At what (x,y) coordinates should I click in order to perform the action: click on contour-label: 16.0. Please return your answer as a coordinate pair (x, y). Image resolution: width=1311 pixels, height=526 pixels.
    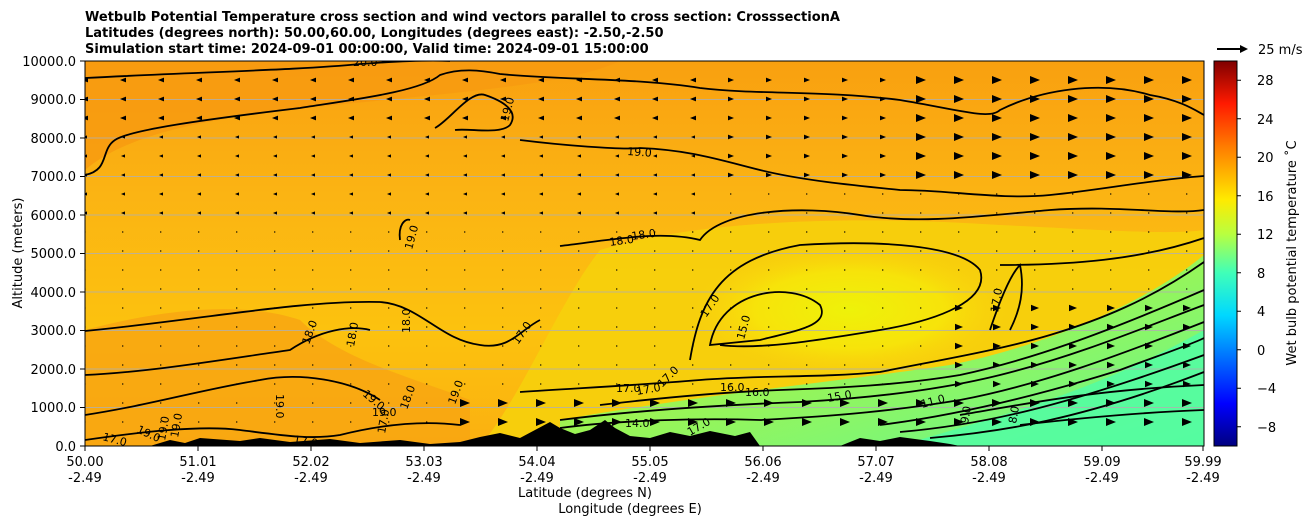
    Looking at the image, I should click on (732, 387).